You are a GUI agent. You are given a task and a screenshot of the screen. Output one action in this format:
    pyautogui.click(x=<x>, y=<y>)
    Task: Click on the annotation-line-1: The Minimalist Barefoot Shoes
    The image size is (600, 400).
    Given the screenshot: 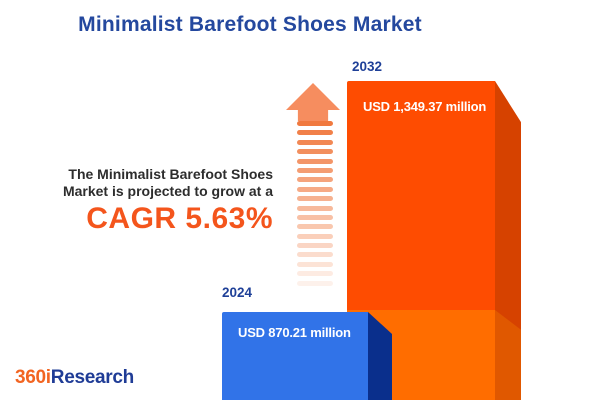 What is the action you would take?
    pyautogui.click(x=170, y=174)
    